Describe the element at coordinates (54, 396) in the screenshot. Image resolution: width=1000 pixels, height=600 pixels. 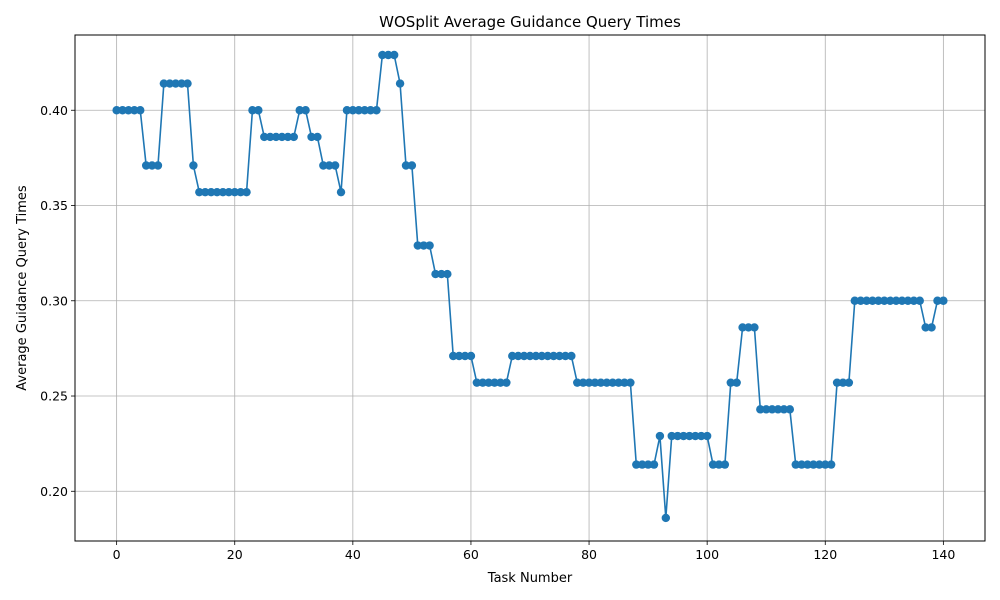
I see `y-tick-label: 0.25` at that location.